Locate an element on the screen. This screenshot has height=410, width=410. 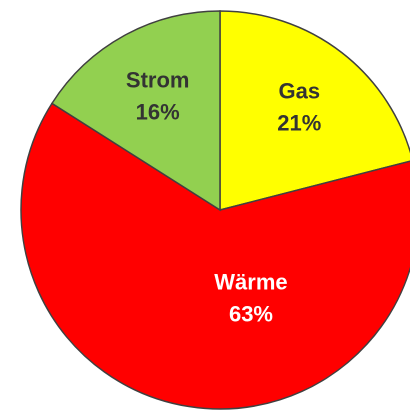
slice-value-label: 63% is located at coordinates (251, 313).